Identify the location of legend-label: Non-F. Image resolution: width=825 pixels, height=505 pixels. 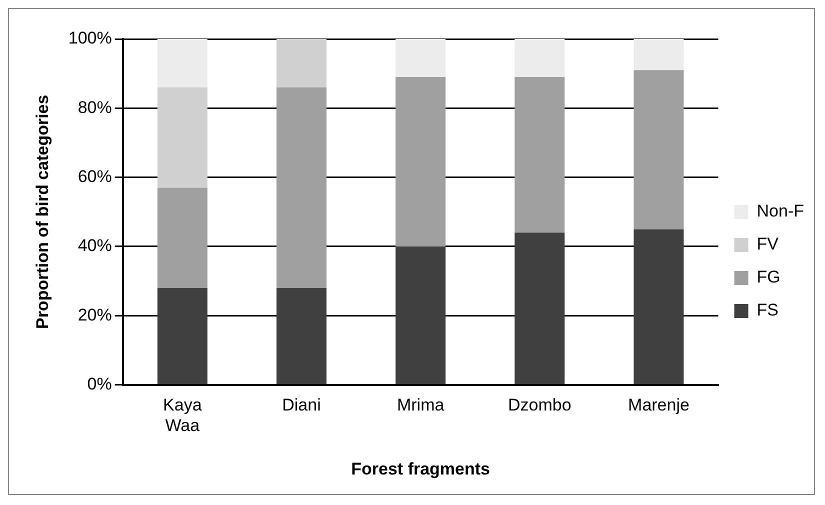
(780, 211).